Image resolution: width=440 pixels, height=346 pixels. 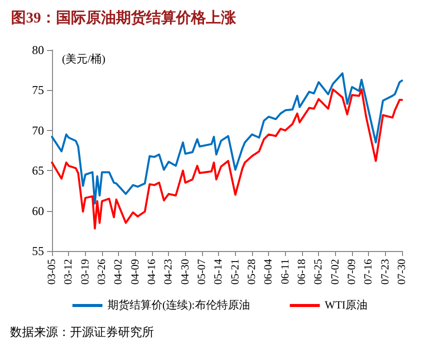 What do you see at coordinates (235, 272) in the screenshot?
I see `x-tick-label: 05-21` at bounding box center [235, 272].